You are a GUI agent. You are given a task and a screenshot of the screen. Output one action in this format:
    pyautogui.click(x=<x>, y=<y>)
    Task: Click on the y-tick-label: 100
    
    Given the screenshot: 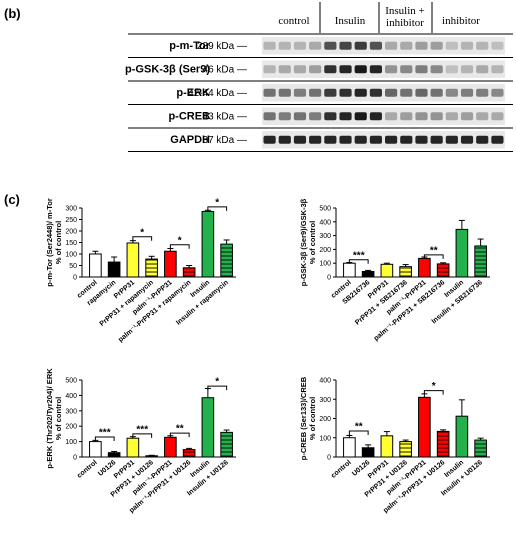 What is the action you would take?
    pyautogui.click(x=71, y=255)
    